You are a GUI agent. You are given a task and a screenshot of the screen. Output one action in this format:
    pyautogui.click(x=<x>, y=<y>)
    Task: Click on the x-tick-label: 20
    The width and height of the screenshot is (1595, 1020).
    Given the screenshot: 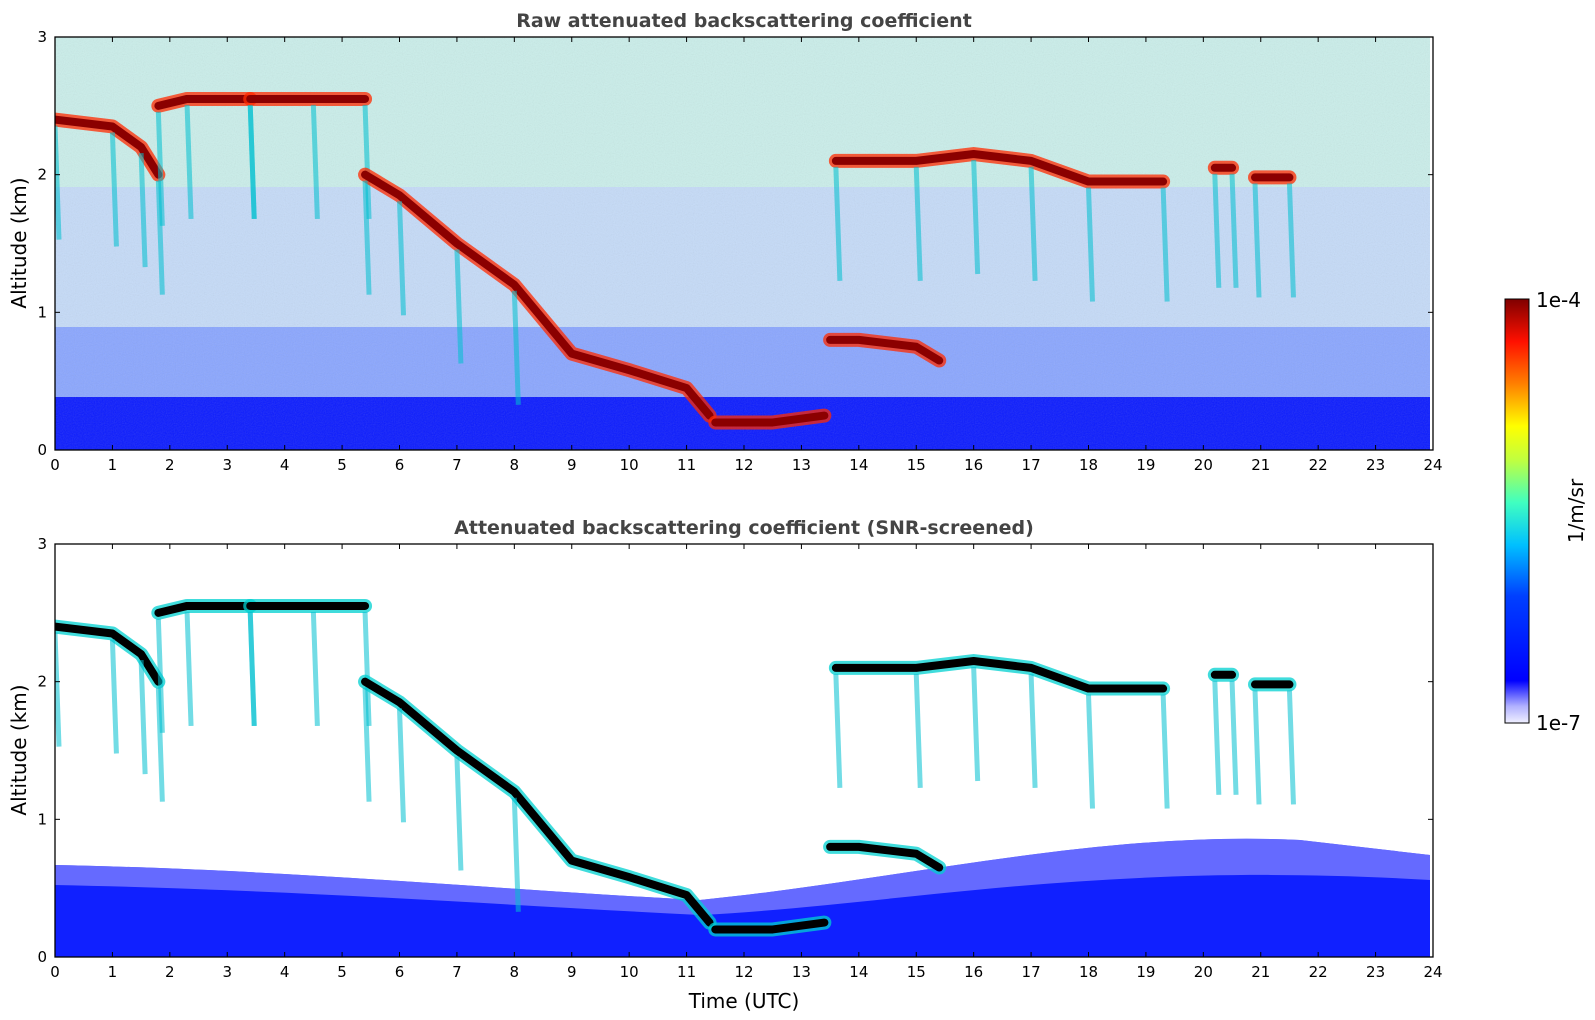 What is the action you would take?
    pyautogui.click(x=1203, y=465)
    